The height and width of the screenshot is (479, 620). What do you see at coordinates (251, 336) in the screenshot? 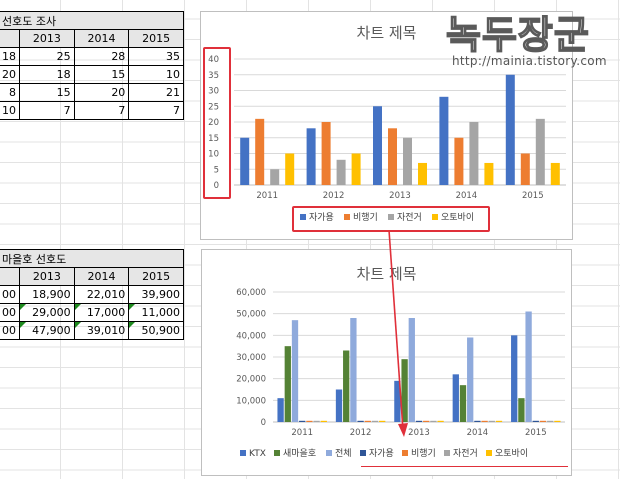
I see `y-tick-label: 40,000` at bounding box center [251, 336].